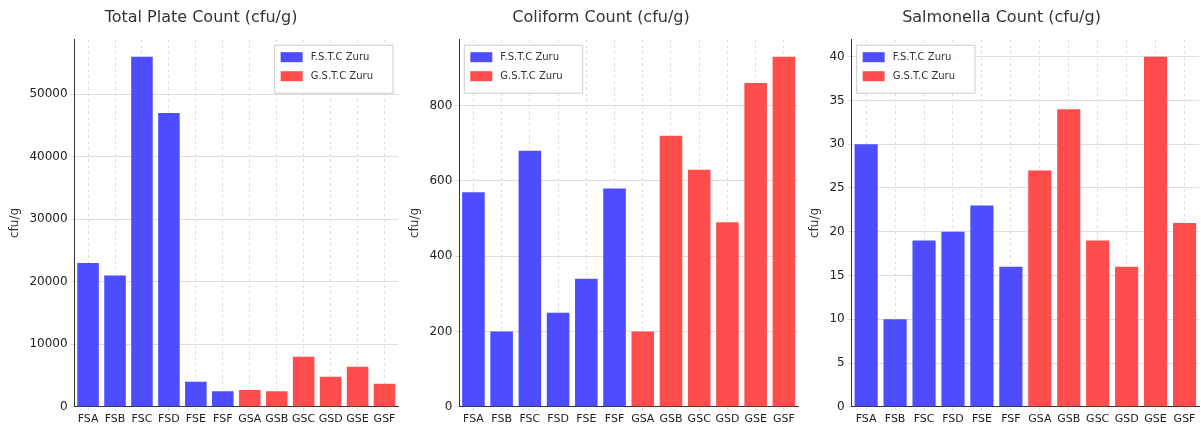  What do you see at coordinates (48, 343) in the screenshot?
I see `y-tick-label: 10000` at bounding box center [48, 343].